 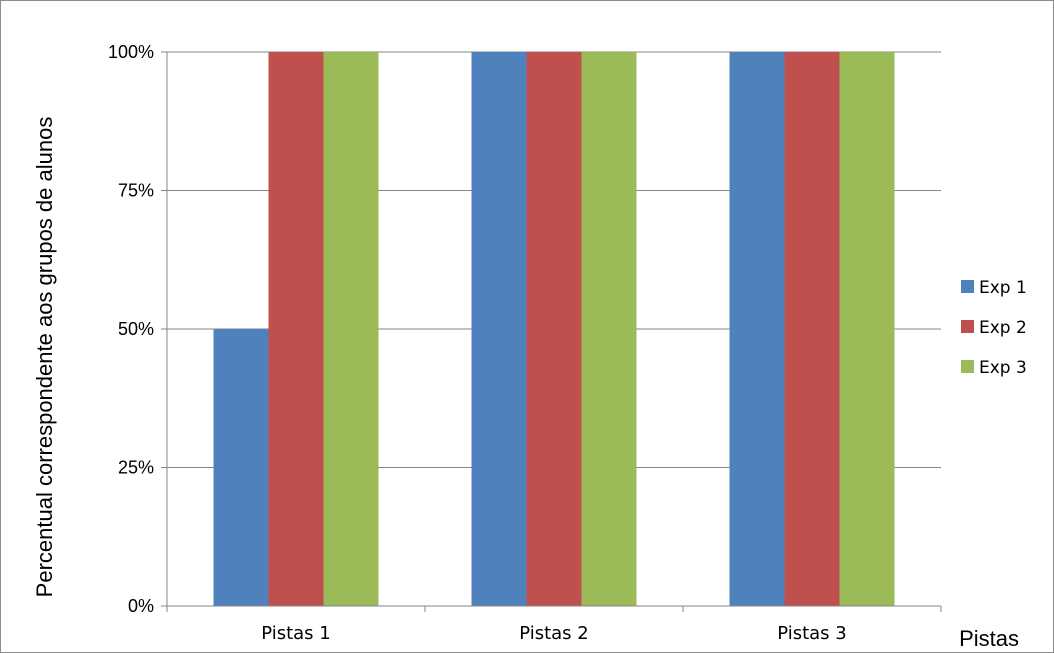 I want to click on legend-label: Exp 2, so click(x=1003, y=328).